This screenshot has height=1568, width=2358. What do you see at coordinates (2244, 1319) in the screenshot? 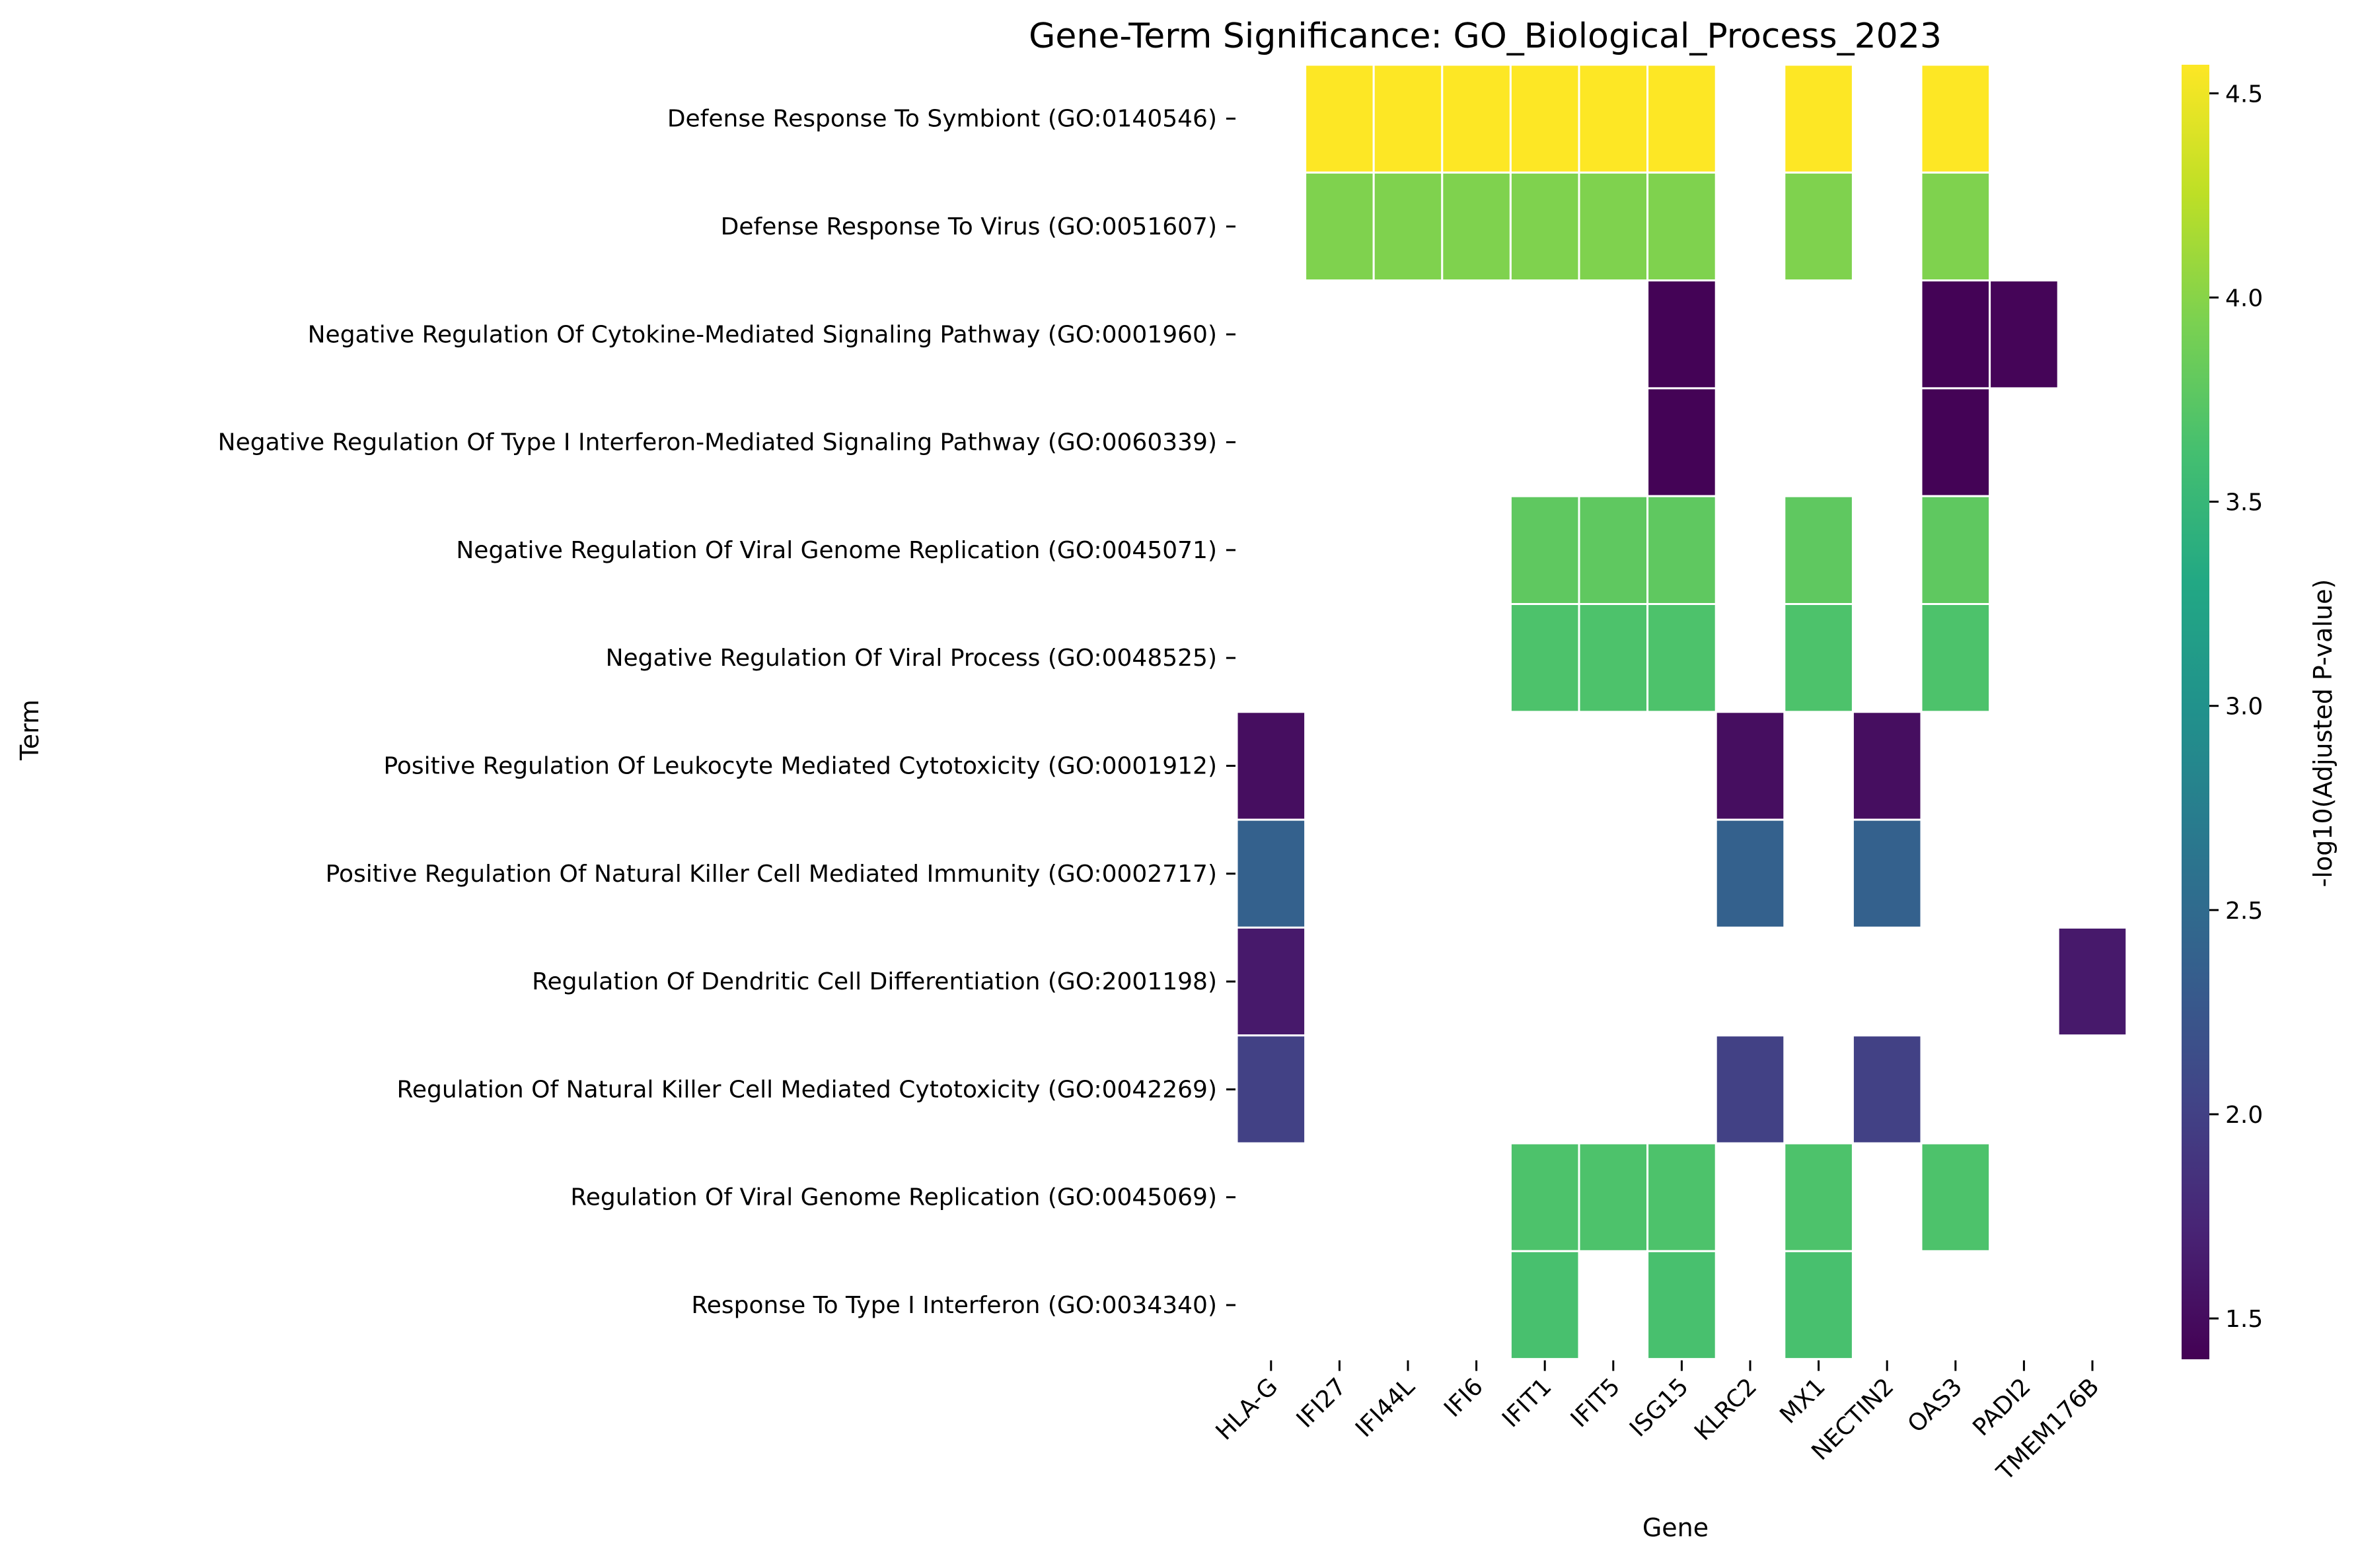
I see `colorbar-tick-label: 1.5` at bounding box center [2244, 1319].